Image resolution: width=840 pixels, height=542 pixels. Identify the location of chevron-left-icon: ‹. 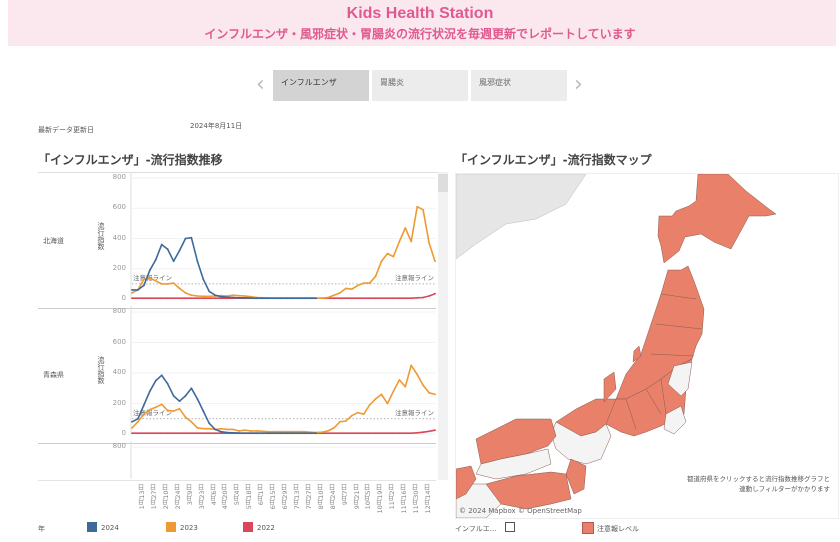
(260, 84).